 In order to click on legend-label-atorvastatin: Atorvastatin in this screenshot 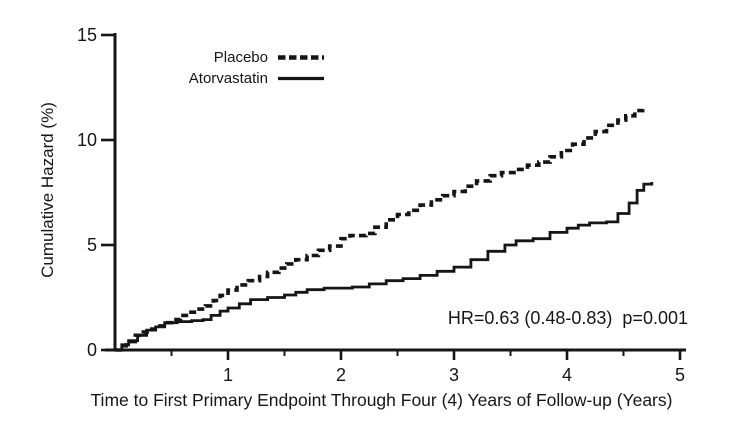, I will do `click(228, 78)`.